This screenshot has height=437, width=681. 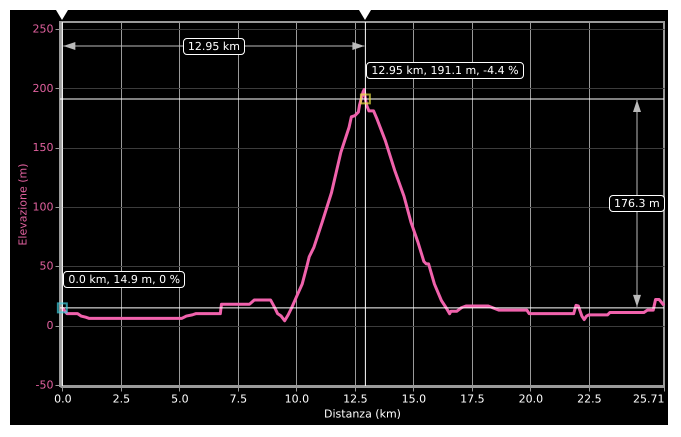 I want to click on x-tick-label: 5.0, so click(x=180, y=399).